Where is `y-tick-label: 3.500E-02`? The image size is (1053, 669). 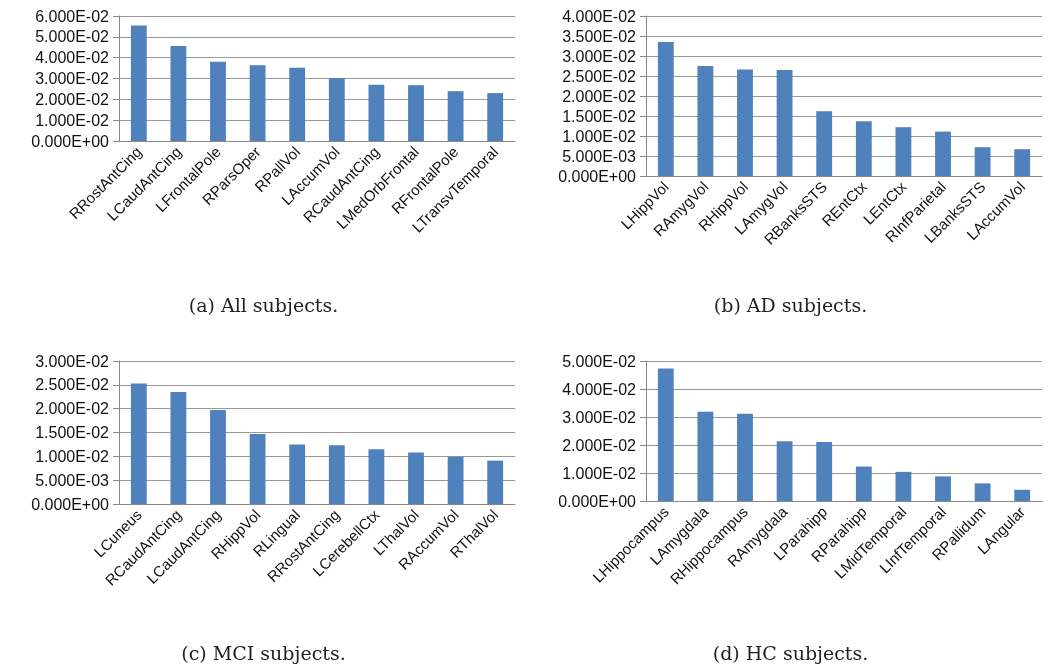 y-tick-label: 3.500E-02 is located at coordinates (599, 36).